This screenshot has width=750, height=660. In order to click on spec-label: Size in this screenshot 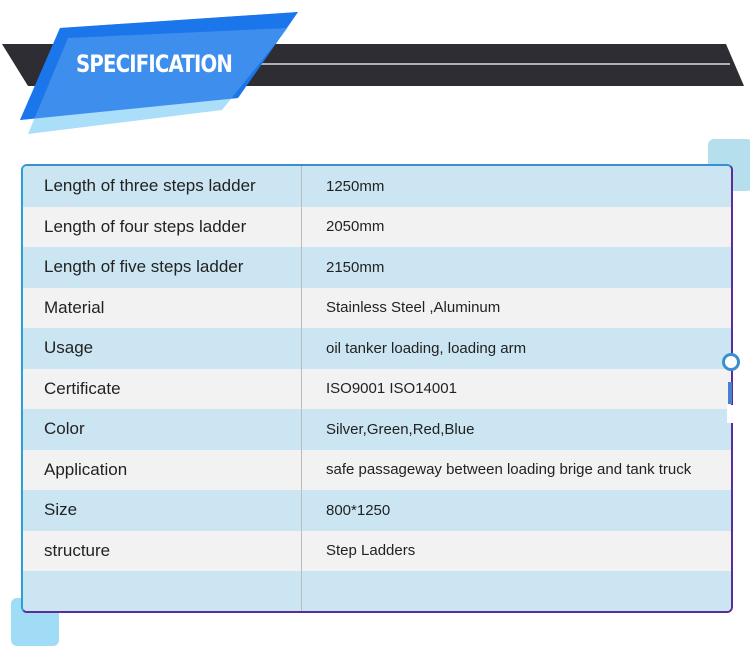, I will do `click(162, 510)`.